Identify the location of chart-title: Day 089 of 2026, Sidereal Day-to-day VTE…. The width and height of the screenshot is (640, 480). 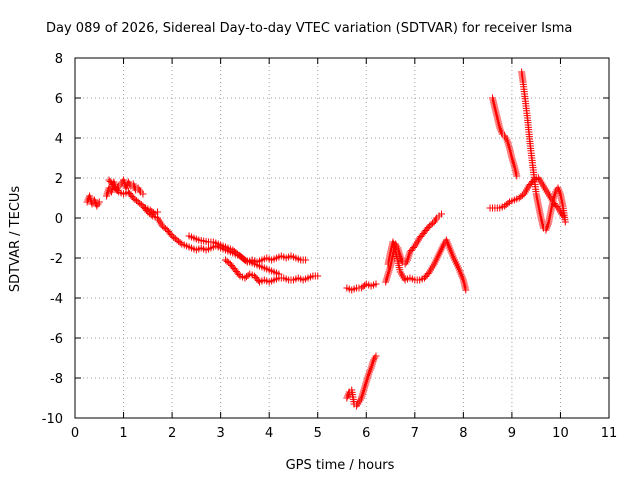
(309, 28).